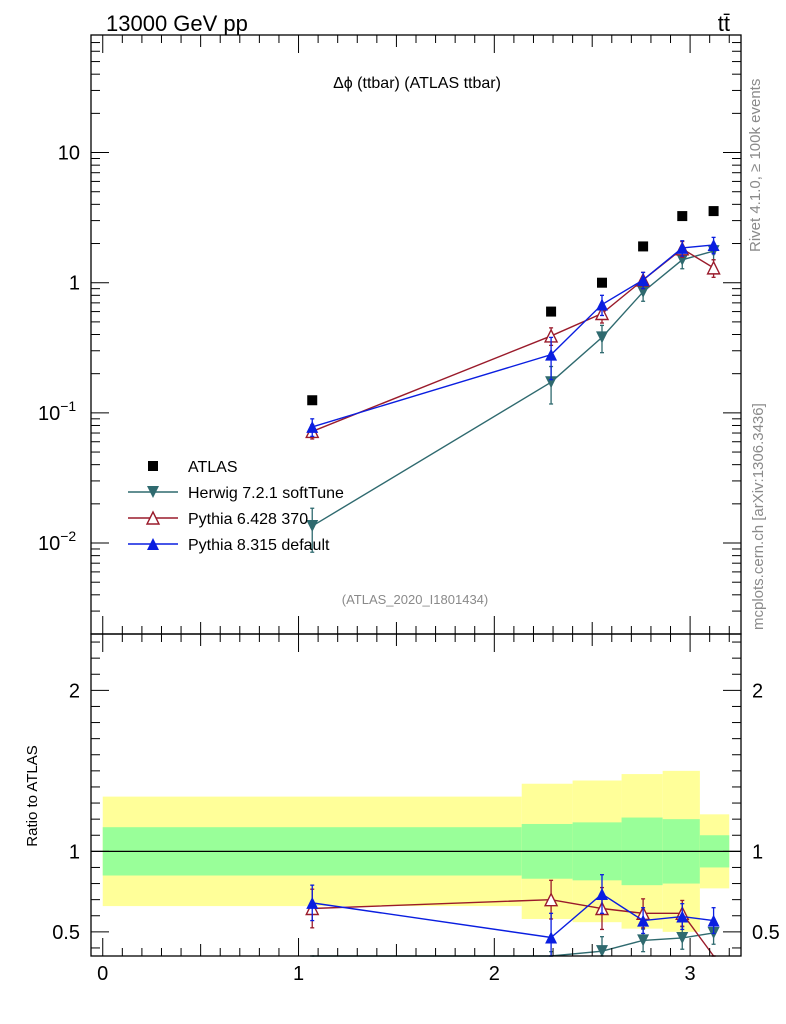 The height and width of the screenshot is (1024, 786). Describe the element at coordinates (766, 933) in the screenshot. I see `ratio-y-tick-label-right: 0.5` at that location.